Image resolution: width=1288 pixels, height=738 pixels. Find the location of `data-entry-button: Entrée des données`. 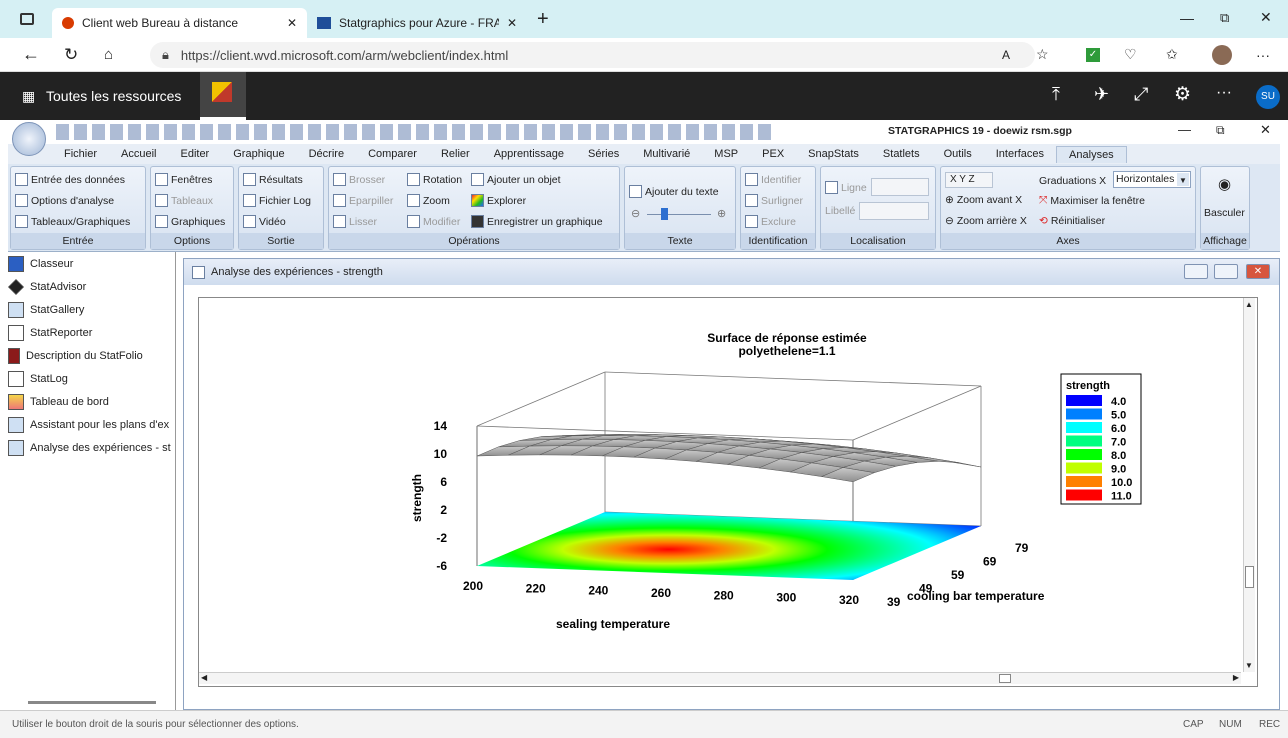

data-entry-button: Entrée des données is located at coordinates (70, 179).